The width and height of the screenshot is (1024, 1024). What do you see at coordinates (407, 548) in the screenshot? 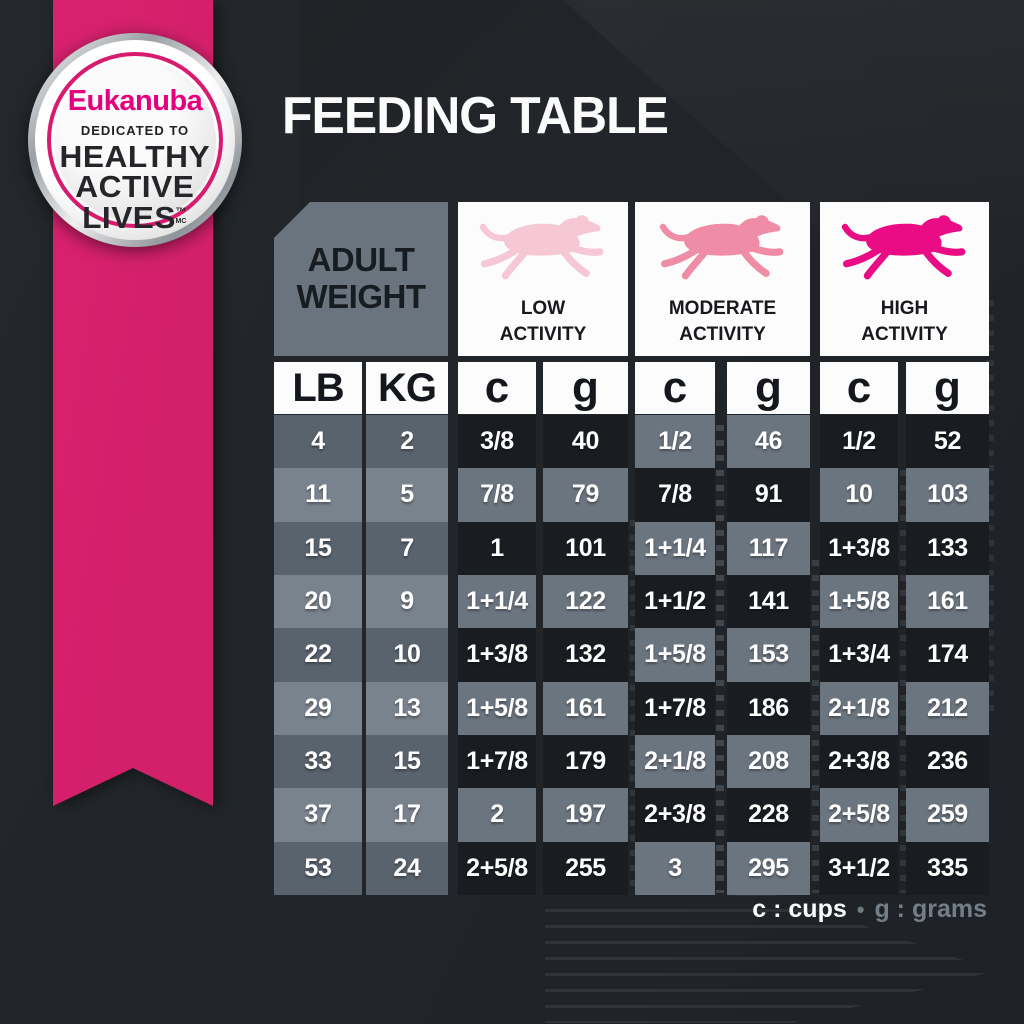
I see `table-cell: 7` at bounding box center [407, 548].